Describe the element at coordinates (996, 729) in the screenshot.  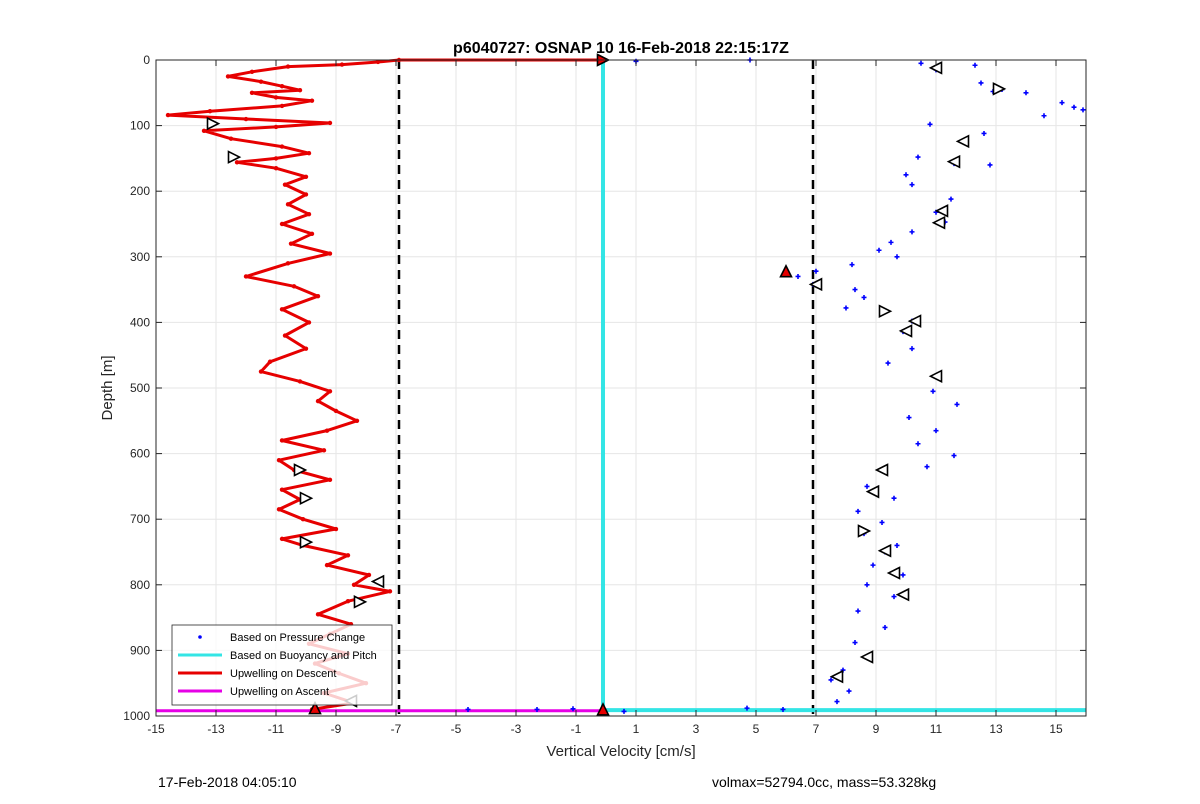
I see `x-tick-label: 13` at that location.